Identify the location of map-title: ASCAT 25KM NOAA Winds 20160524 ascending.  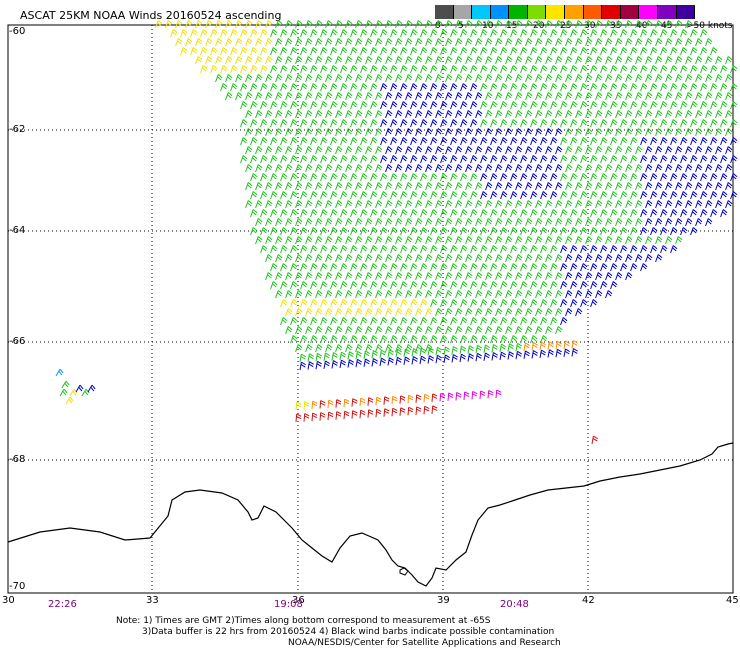
(151, 15).